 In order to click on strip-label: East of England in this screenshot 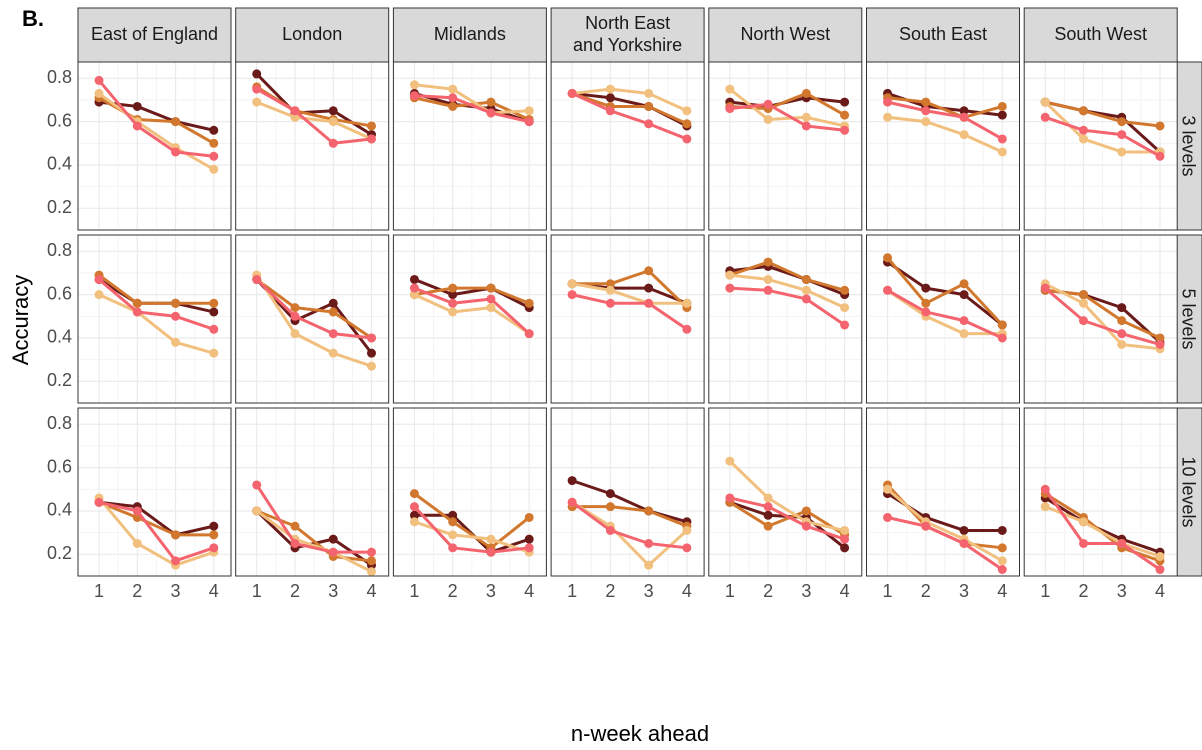, I will do `click(154, 34)`.